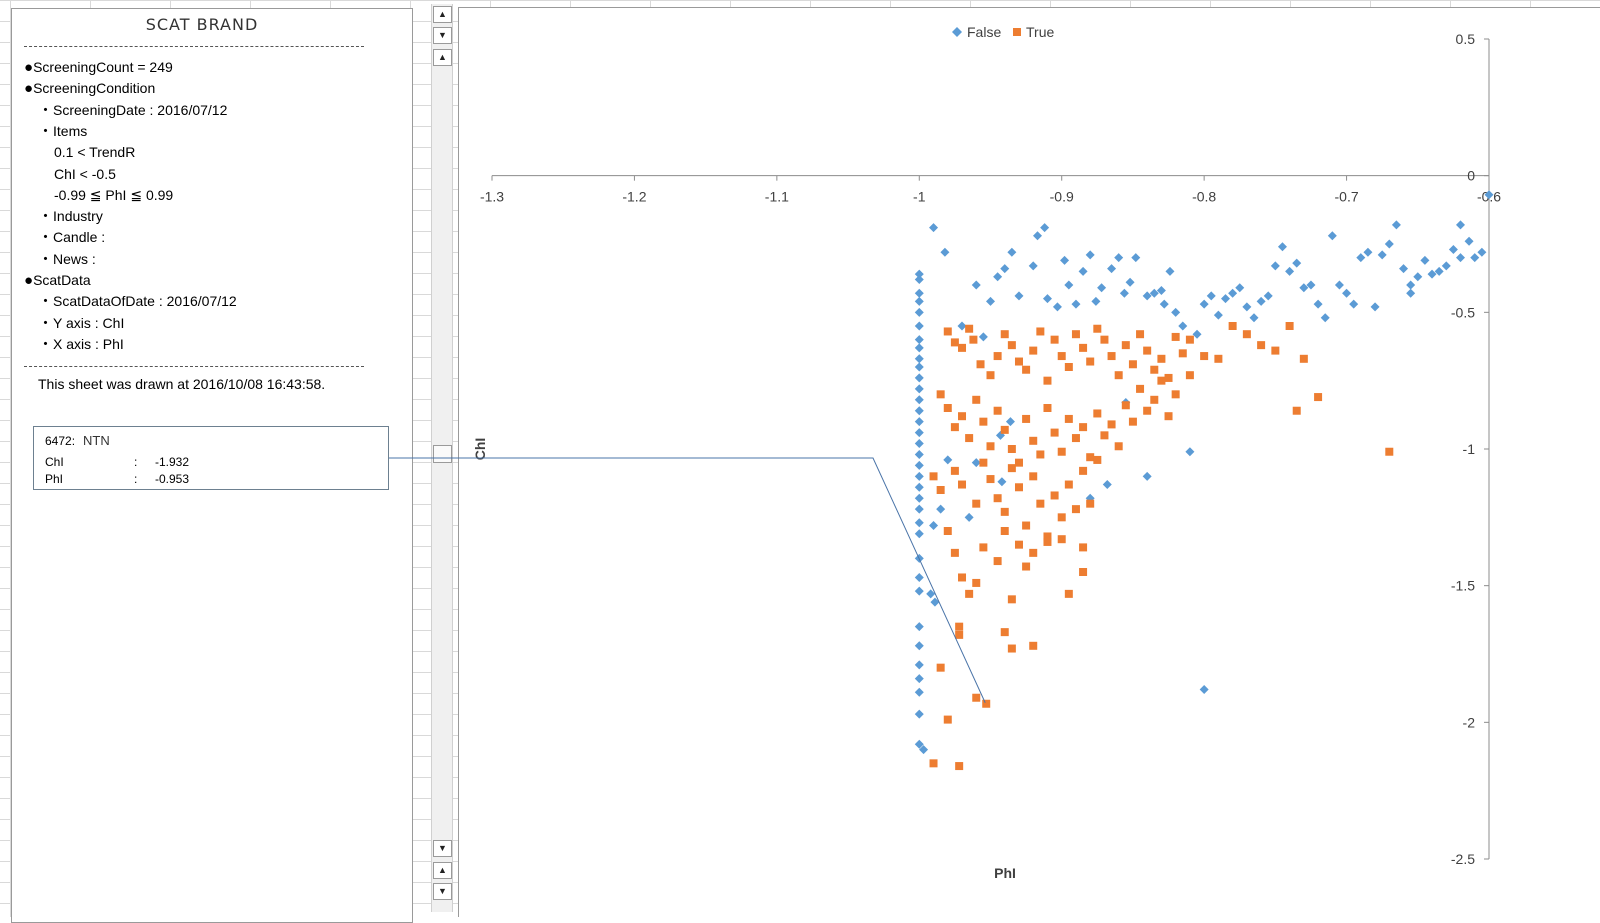 The image size is (1600, 923). Describe the element at coordinates (442, 14) in the screenshot. I see `scroll-up-button: ▲` at that location.